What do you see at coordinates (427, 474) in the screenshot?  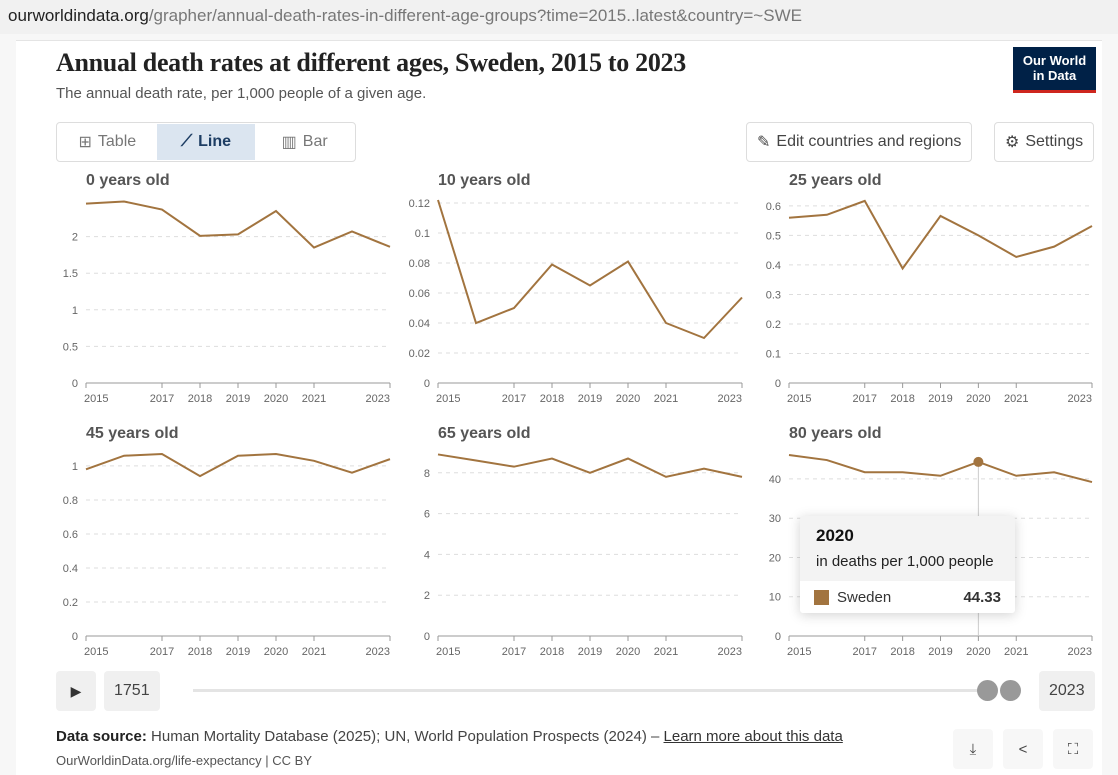 I see `y-tick-label: 8` at bounding box center [427, 474].